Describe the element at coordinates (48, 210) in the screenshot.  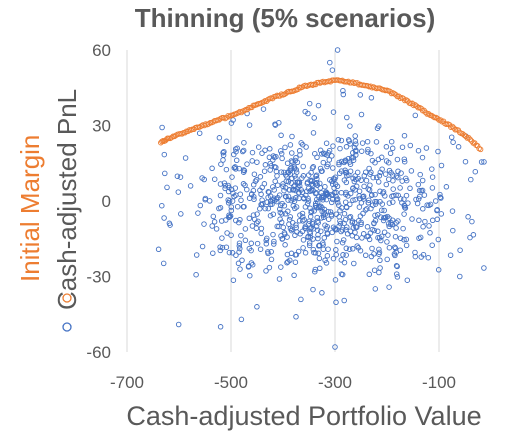
I see `y-axis-legend: Initial Margin Cash-adjusted PnL` at that location.